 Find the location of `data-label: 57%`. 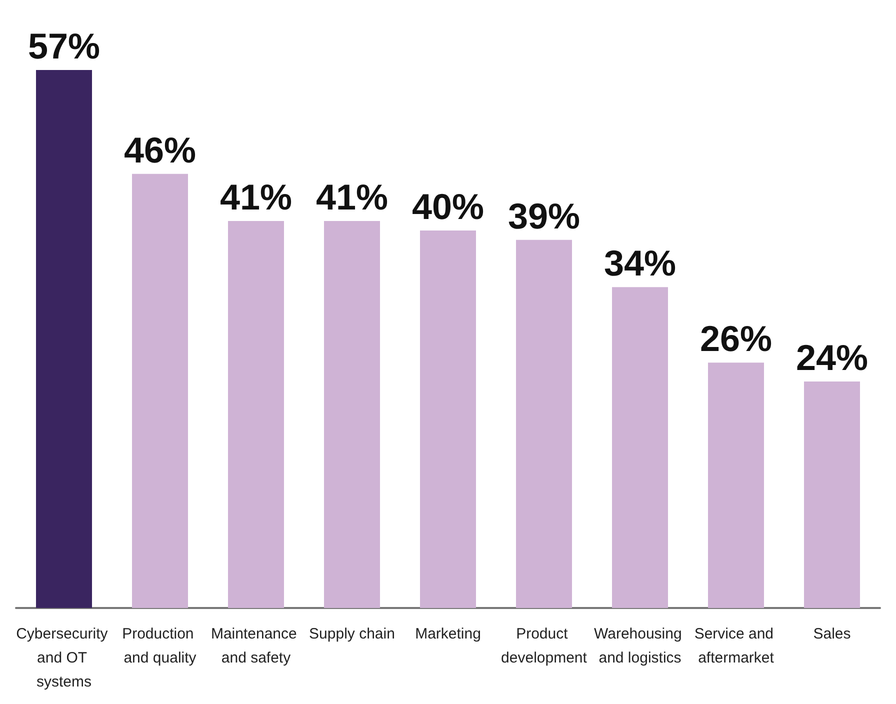

data-label: 57% is located at coordinates (64, 46).